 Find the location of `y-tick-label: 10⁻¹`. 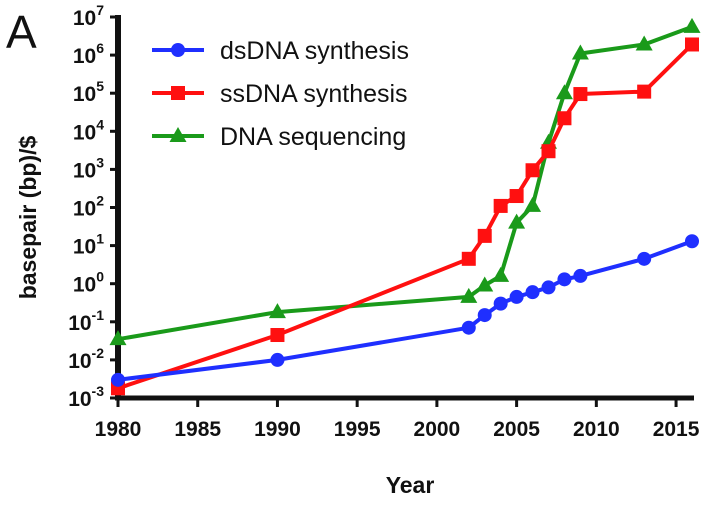

y-tick-label: 10⁻¹ is located at coordinates (86, 321).